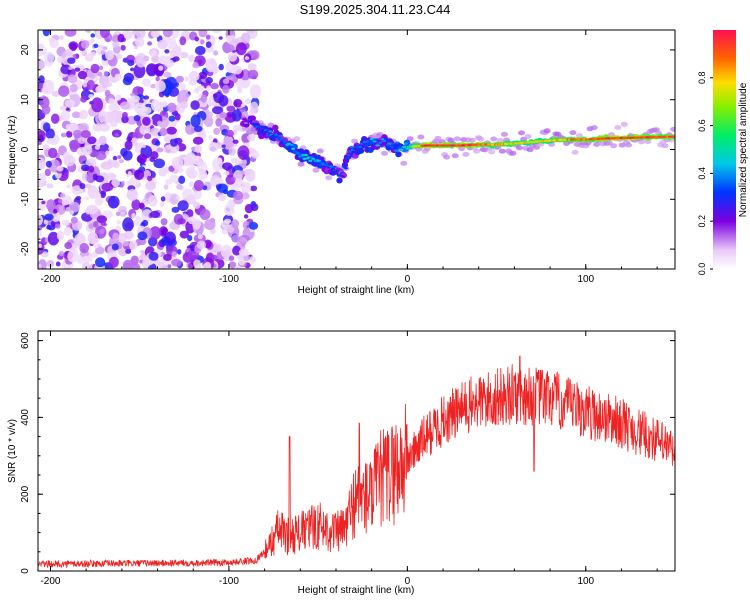 This screenshot has width=750, height=600. I want to click on y-tick-label: 20, so click(25, 50).